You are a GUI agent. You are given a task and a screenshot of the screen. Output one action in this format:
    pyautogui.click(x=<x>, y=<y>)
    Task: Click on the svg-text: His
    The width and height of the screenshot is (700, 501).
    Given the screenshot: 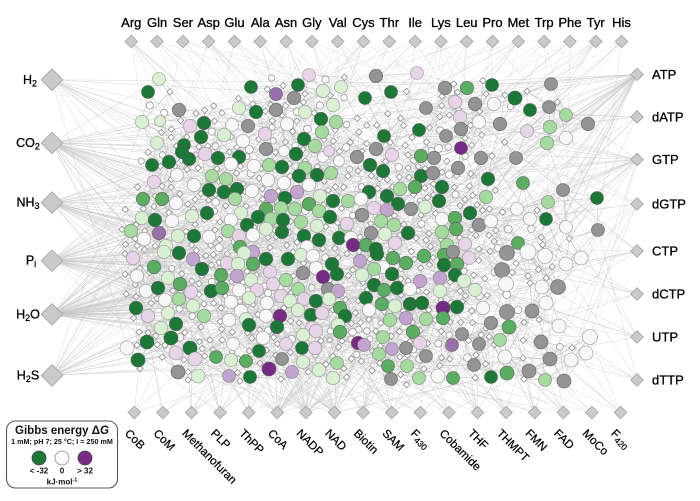 What is the action you would take?
    pyautogui.click(x=621, y=22)
    